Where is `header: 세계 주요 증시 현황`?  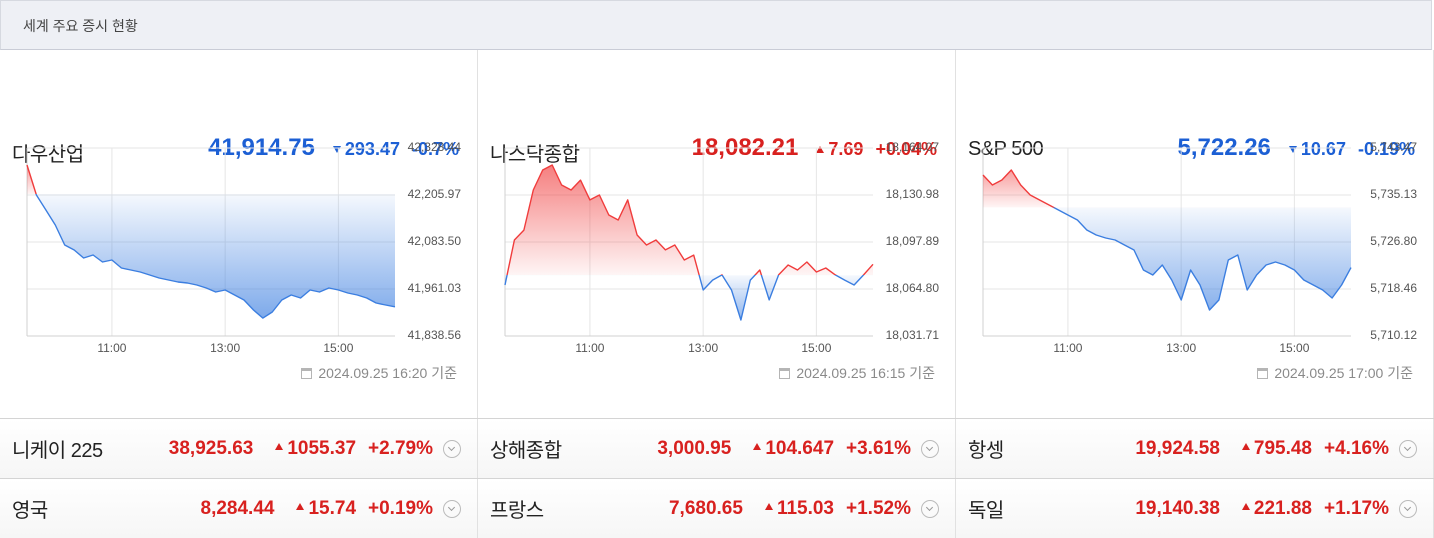
header: 세계 주요 증시 현황 is located at coordinates (716, 25).